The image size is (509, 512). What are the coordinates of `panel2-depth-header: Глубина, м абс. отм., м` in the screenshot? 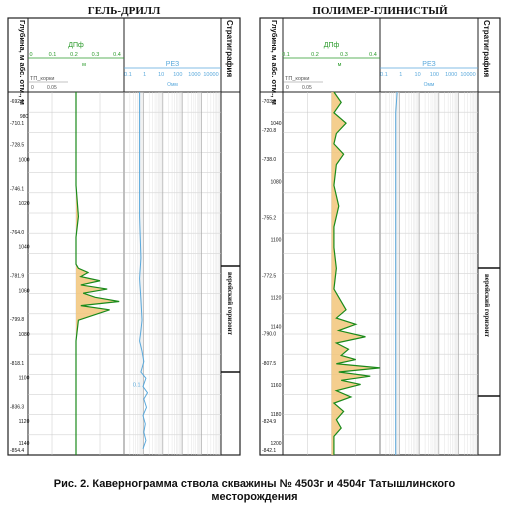 It's located at (274, 62).